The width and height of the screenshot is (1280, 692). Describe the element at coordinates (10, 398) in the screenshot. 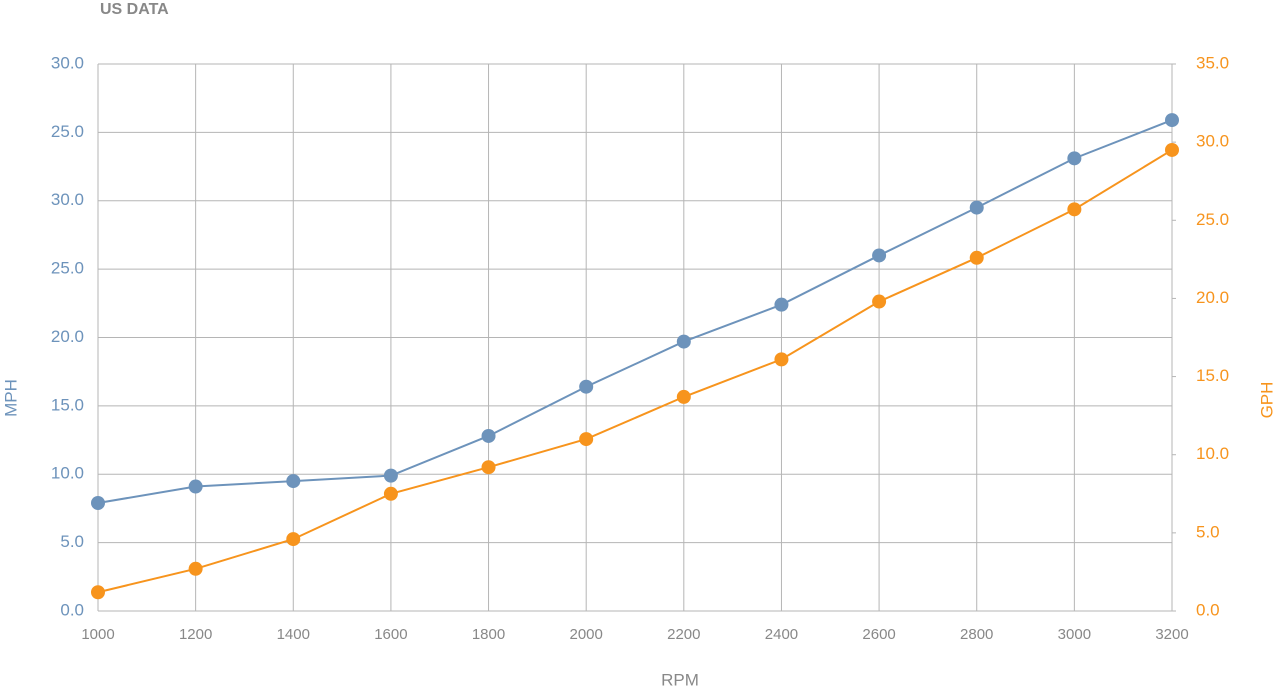

I see `y-axis-label: MPH` at that location.